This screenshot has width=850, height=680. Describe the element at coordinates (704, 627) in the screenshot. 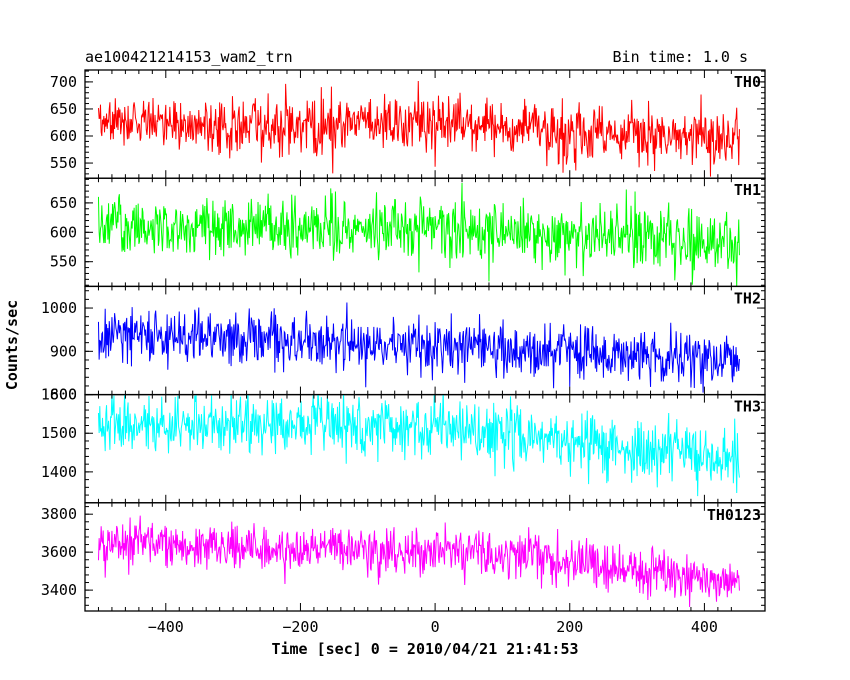

I see `x-tick-label: 400` at that location.